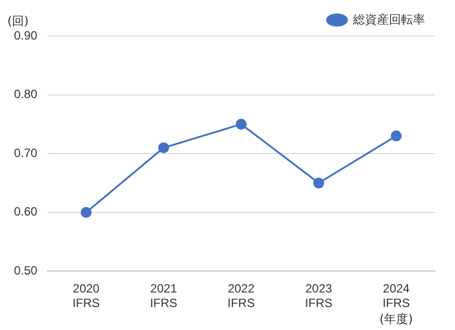 The width and height of the screenshot is (455, 330). What do you see at coordinates (388, 19) in the screenshot?
I see `legend-label: 総資産回転率` at bounding box center [388, 19].